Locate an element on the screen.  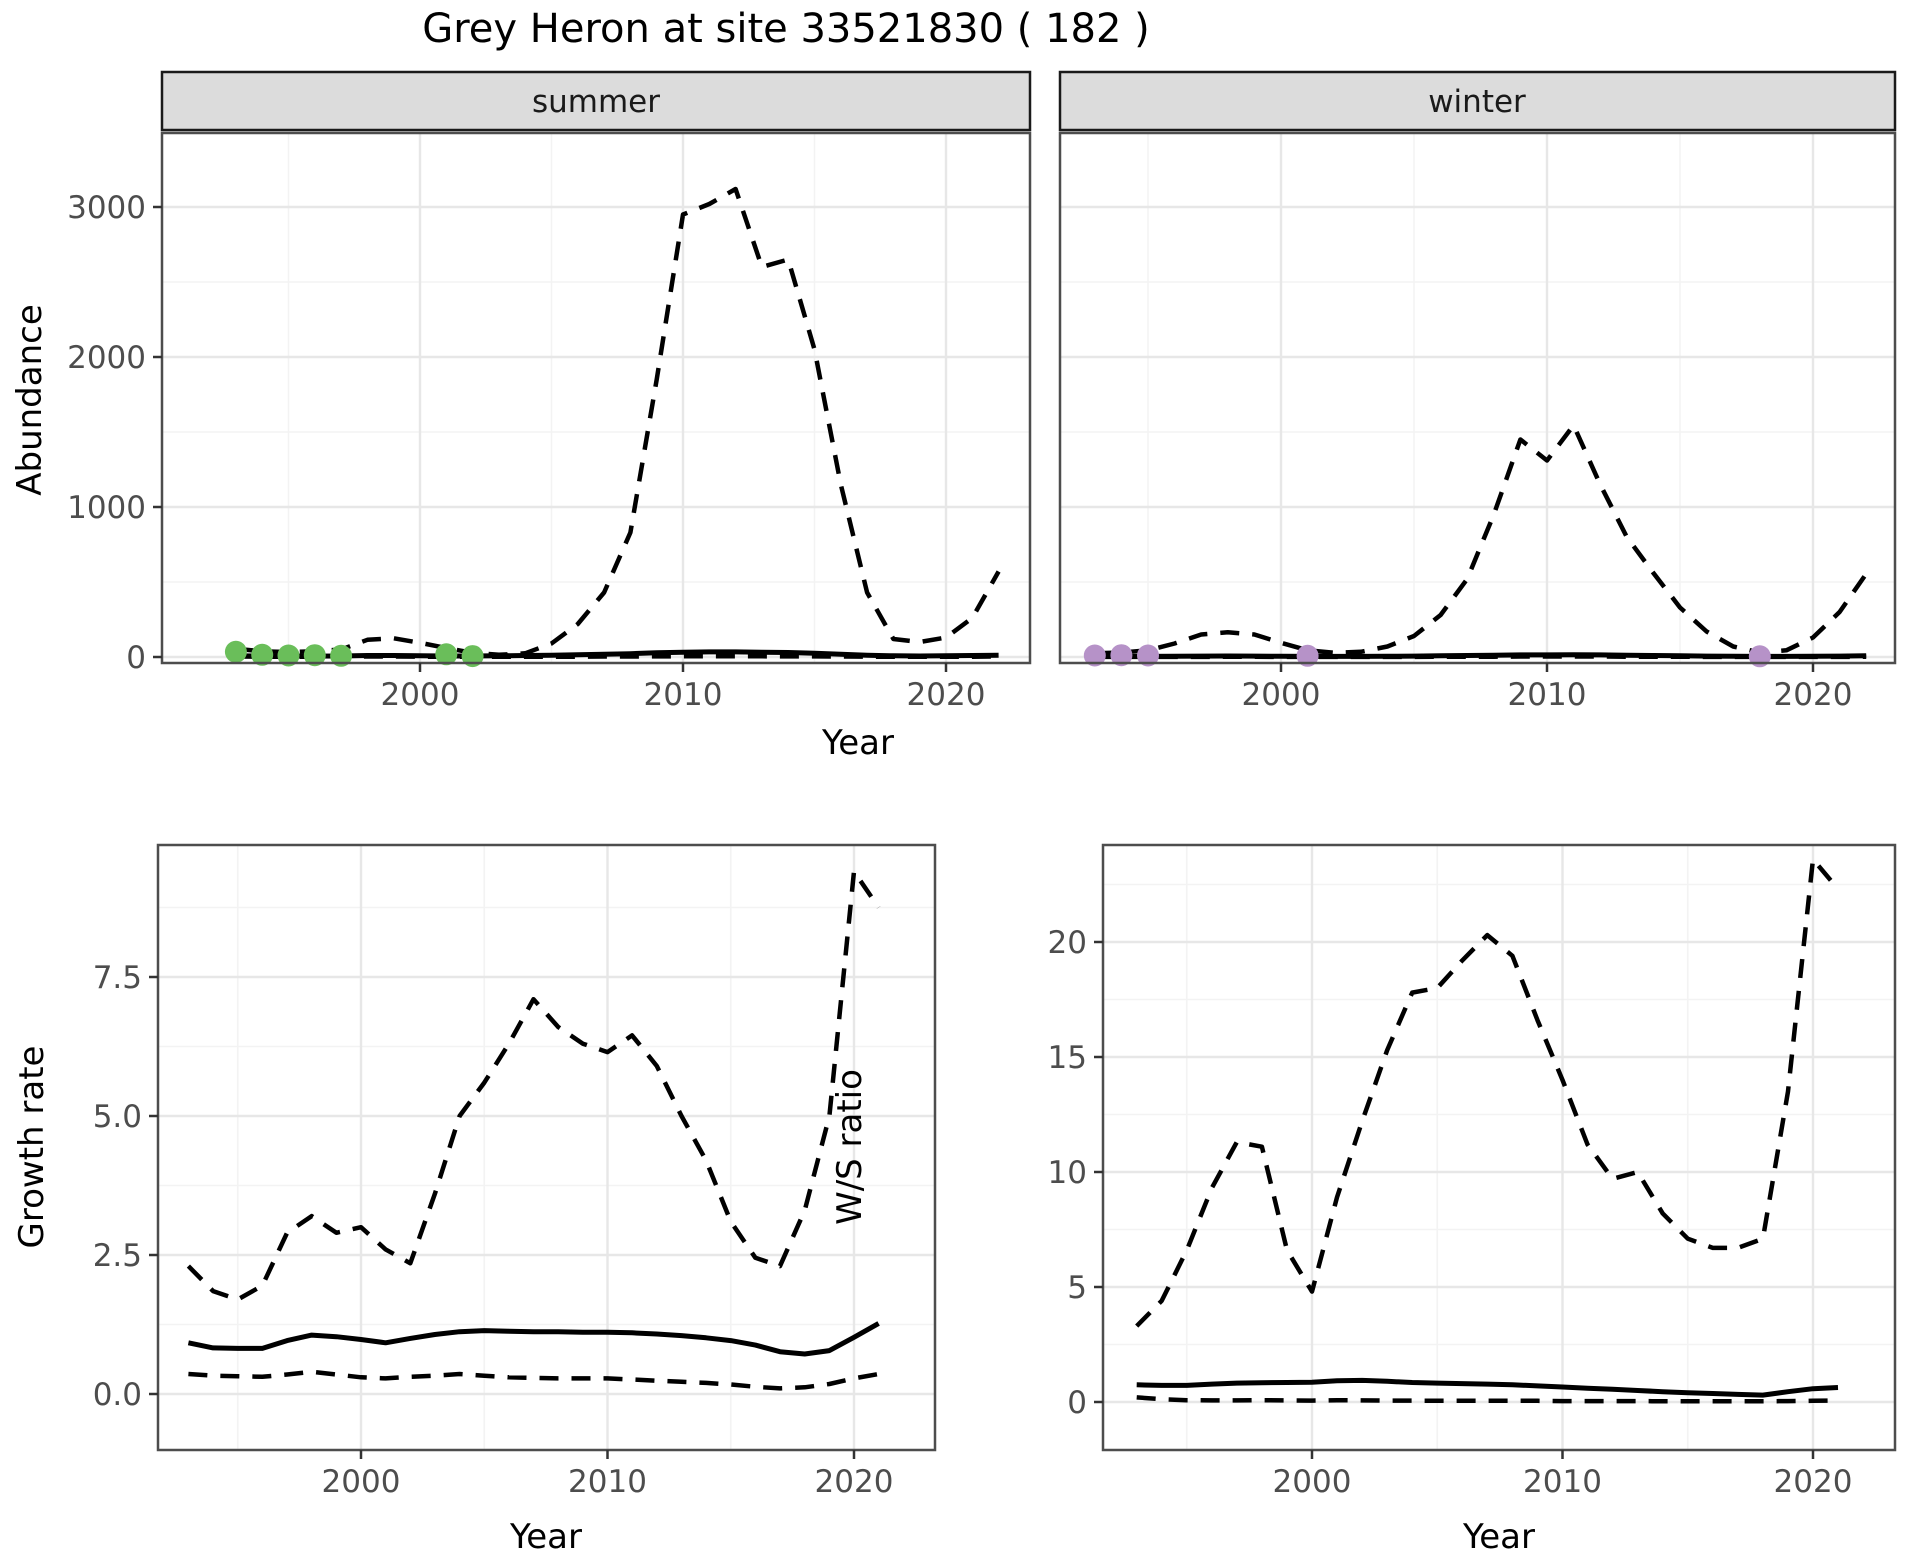
y-tick-label: 2000 is located at coordinates (106, 358).